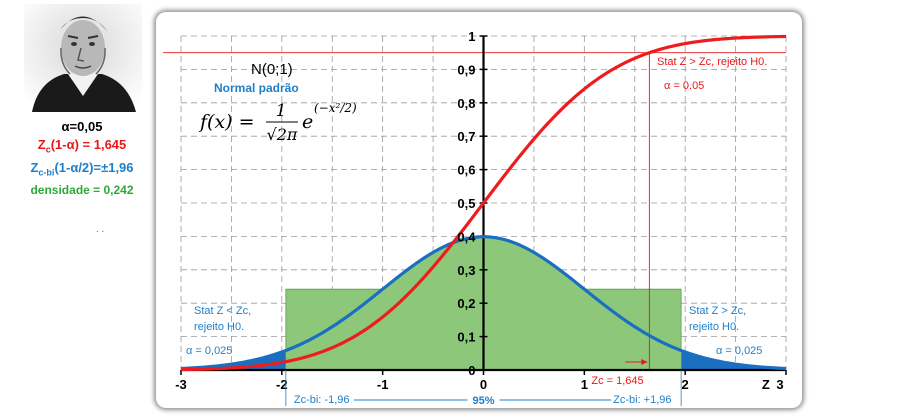 Image resolution: width=908 pixels, height=417 pixels. Describe the element at coordinates (282, 384) in the screenshot. I see `x-tick-label: -2` at that location.